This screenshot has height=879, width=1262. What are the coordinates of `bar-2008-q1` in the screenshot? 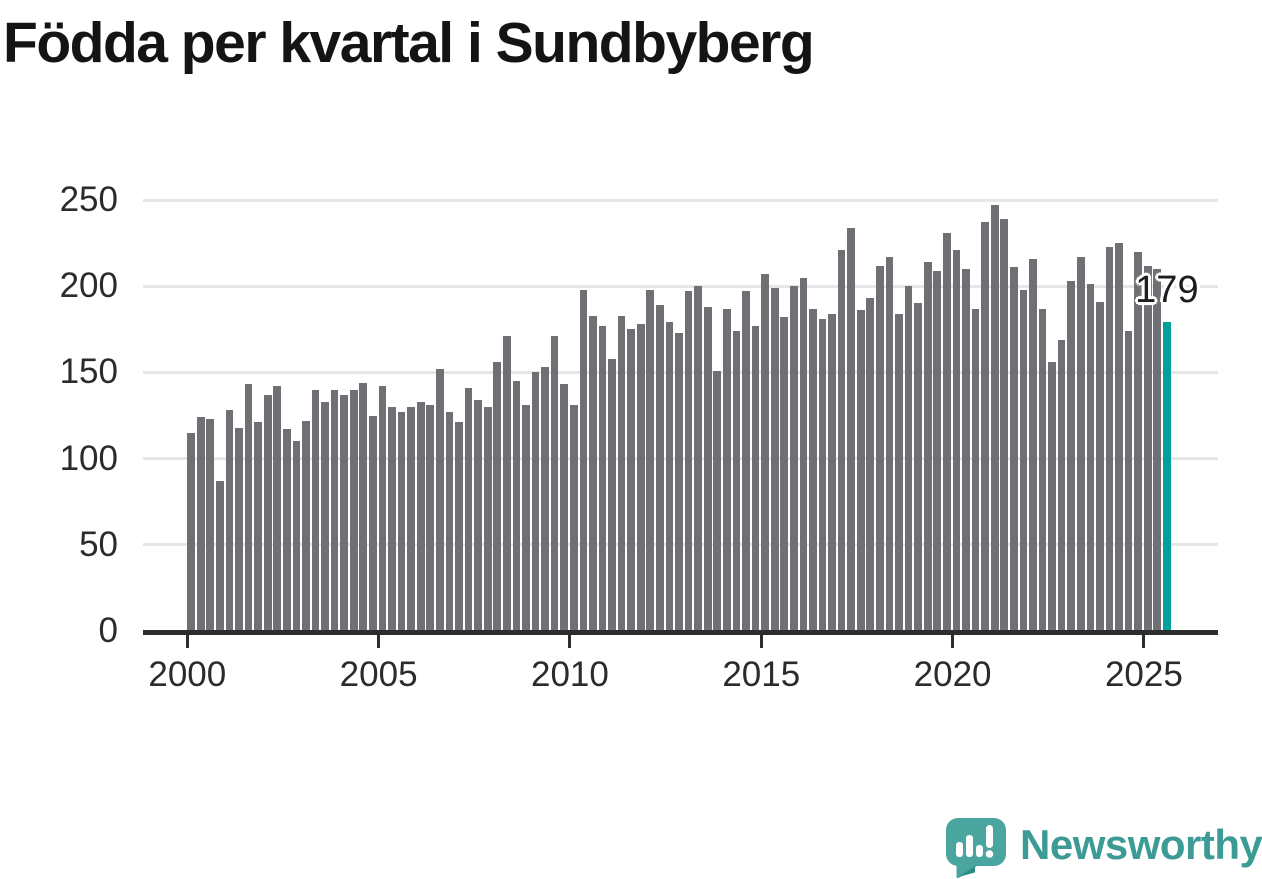 It's located at (497, 496).